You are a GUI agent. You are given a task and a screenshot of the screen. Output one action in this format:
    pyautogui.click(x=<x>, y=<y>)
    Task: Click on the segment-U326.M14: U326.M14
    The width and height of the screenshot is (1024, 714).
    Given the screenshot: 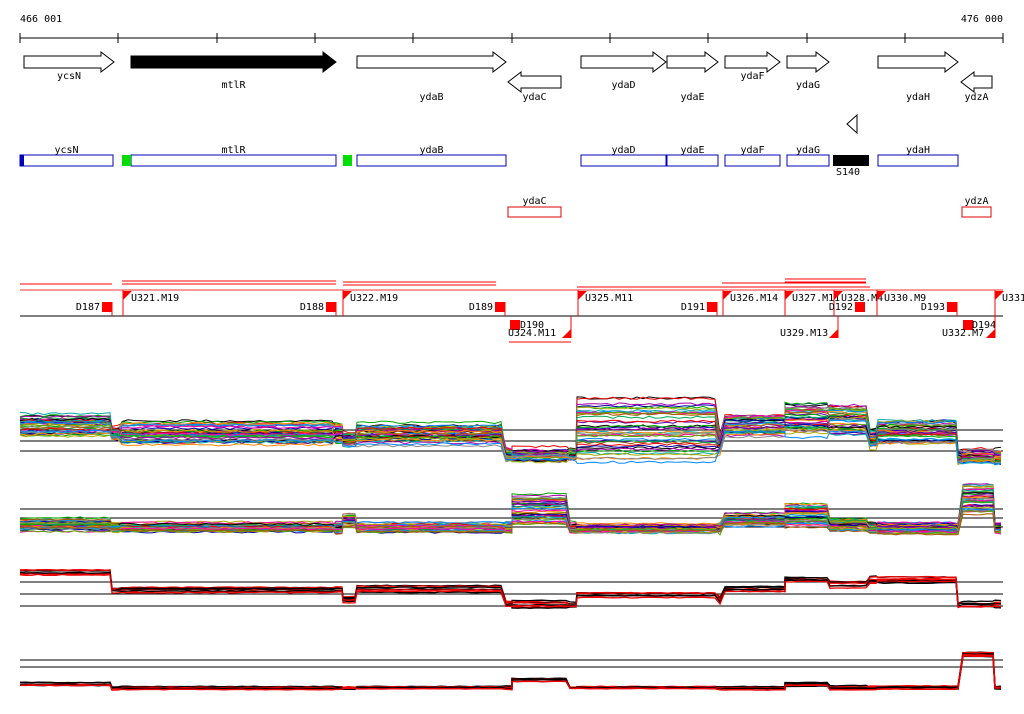 What is the action you would take?
    pyautogui.click(x=750, y=303)
    